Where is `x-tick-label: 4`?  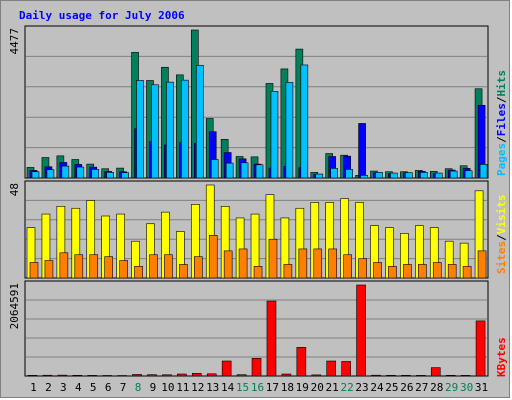
x-tick-label: 4 is located at coordinates (78, 387).